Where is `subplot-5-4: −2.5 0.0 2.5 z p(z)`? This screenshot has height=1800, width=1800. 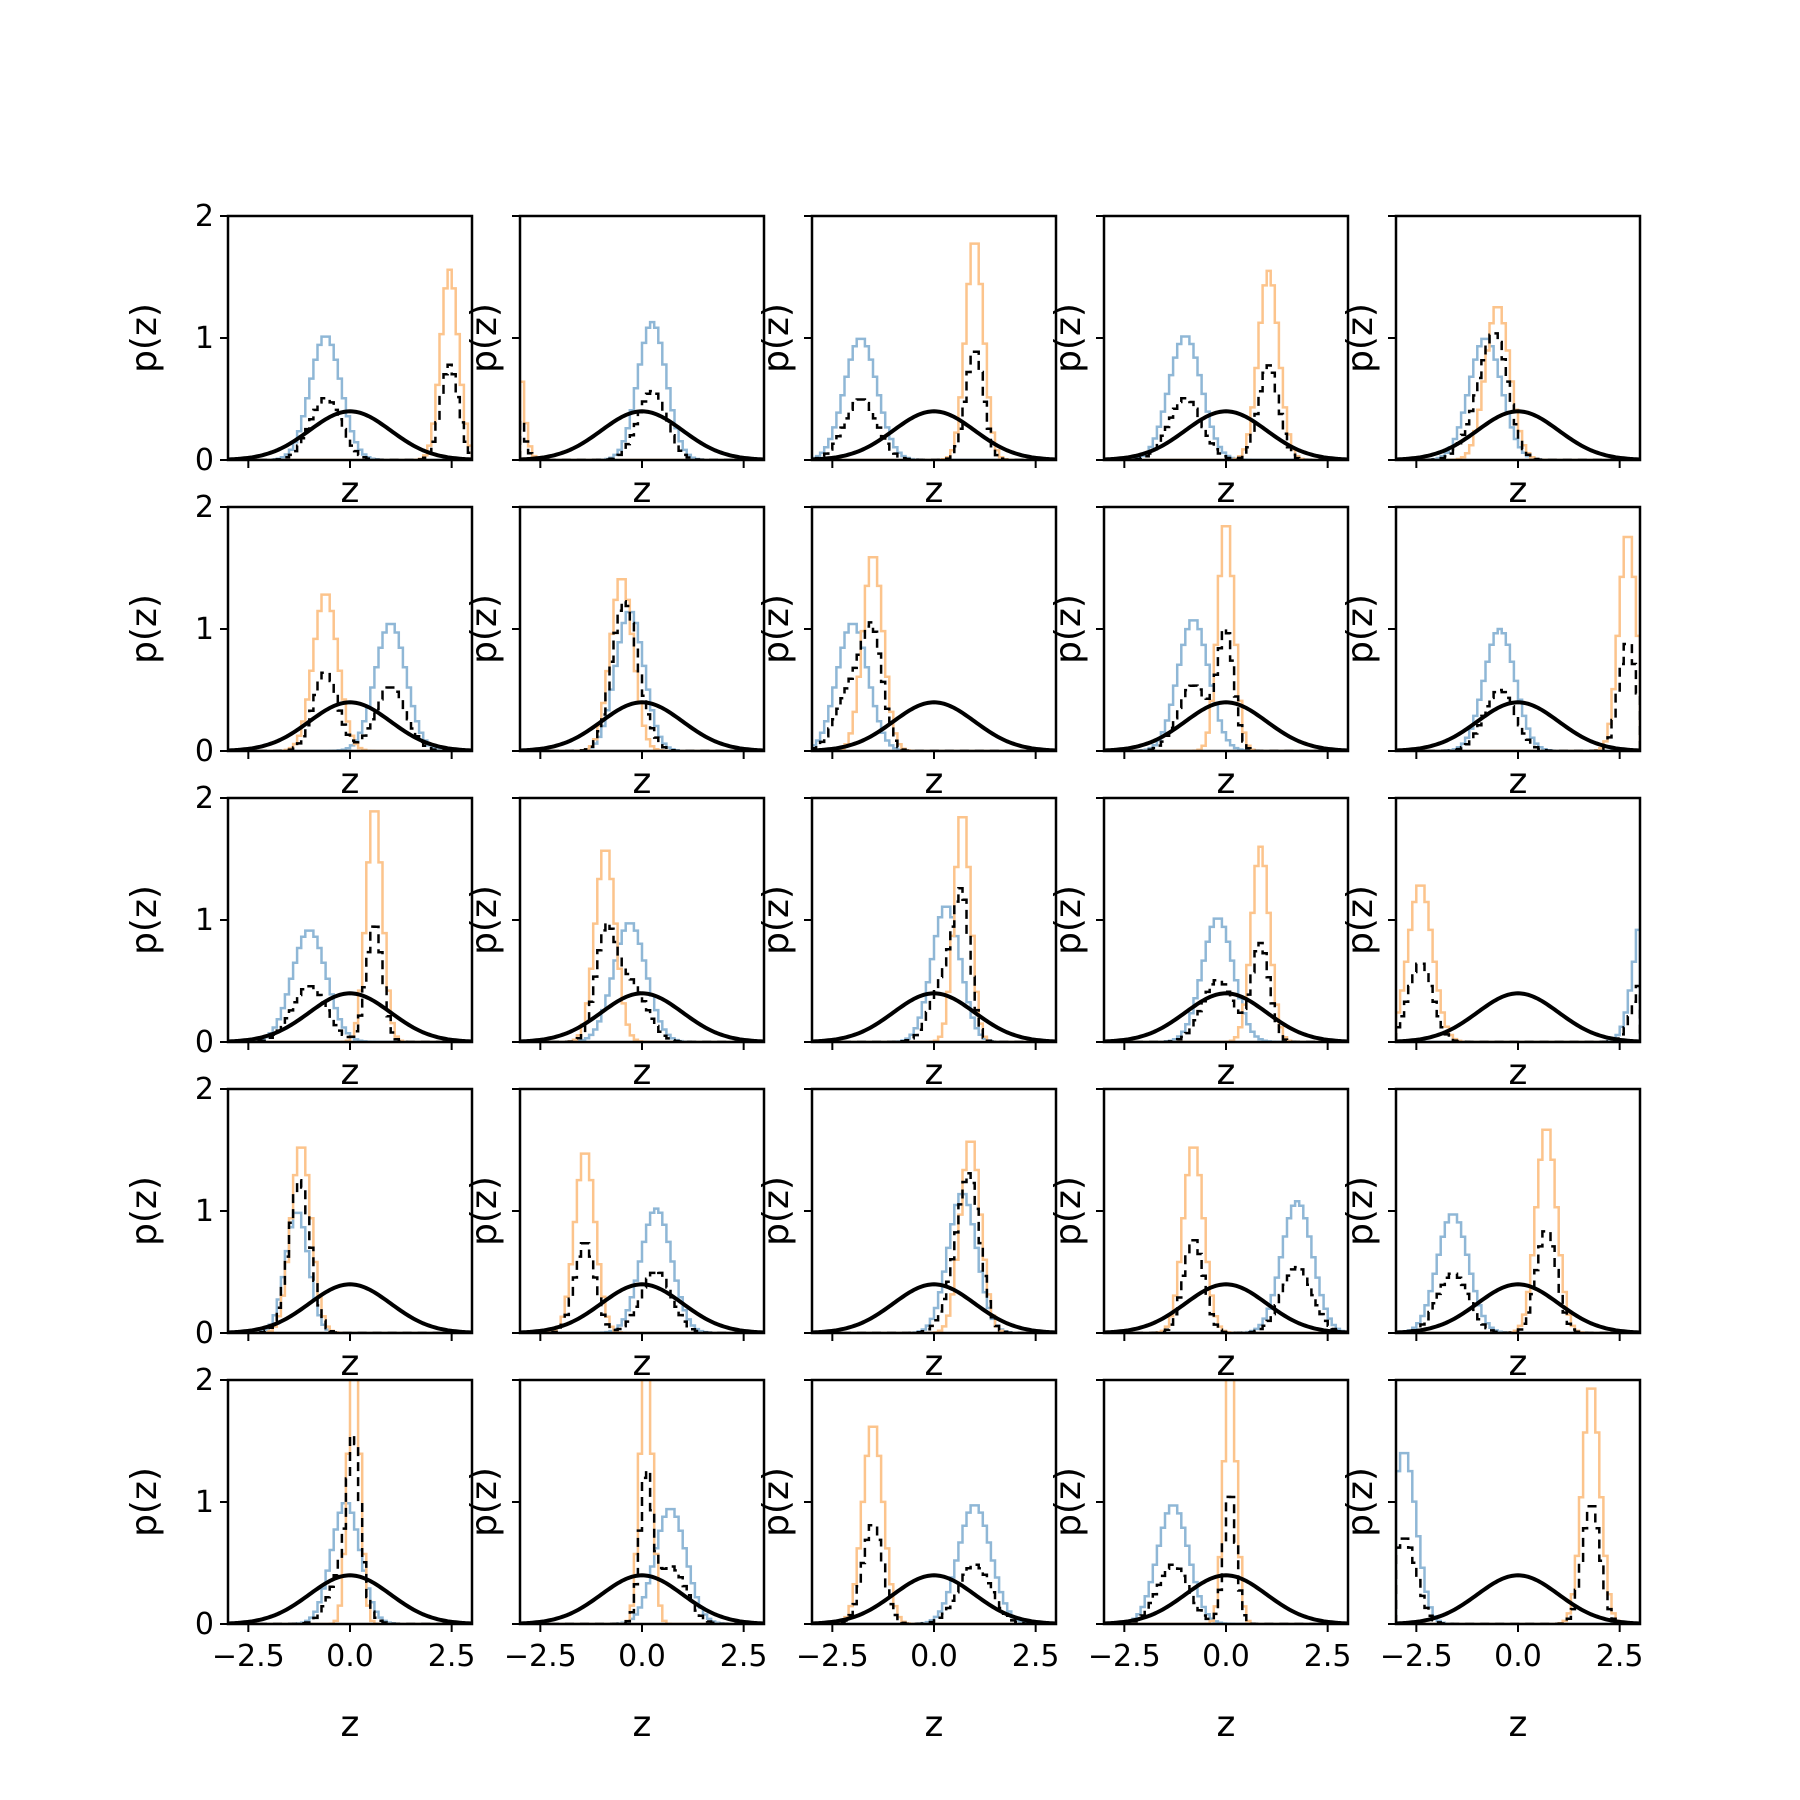
subplot-5-4: −2.5 0.0 2.5 z p(z) is located at coordinates (1200, 1561).